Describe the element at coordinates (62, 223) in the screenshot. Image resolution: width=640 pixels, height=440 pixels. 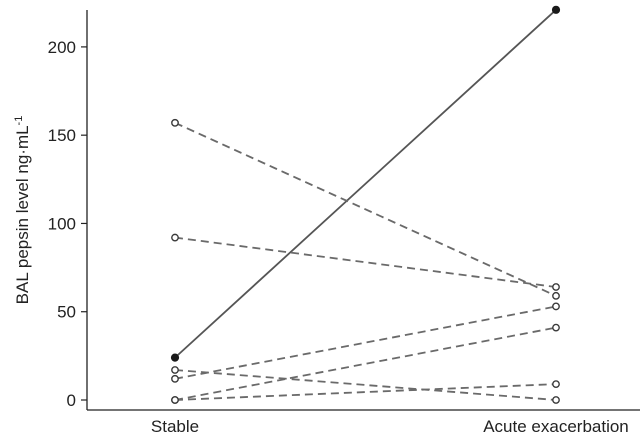
I see `y-tick-label: 100` at that location.